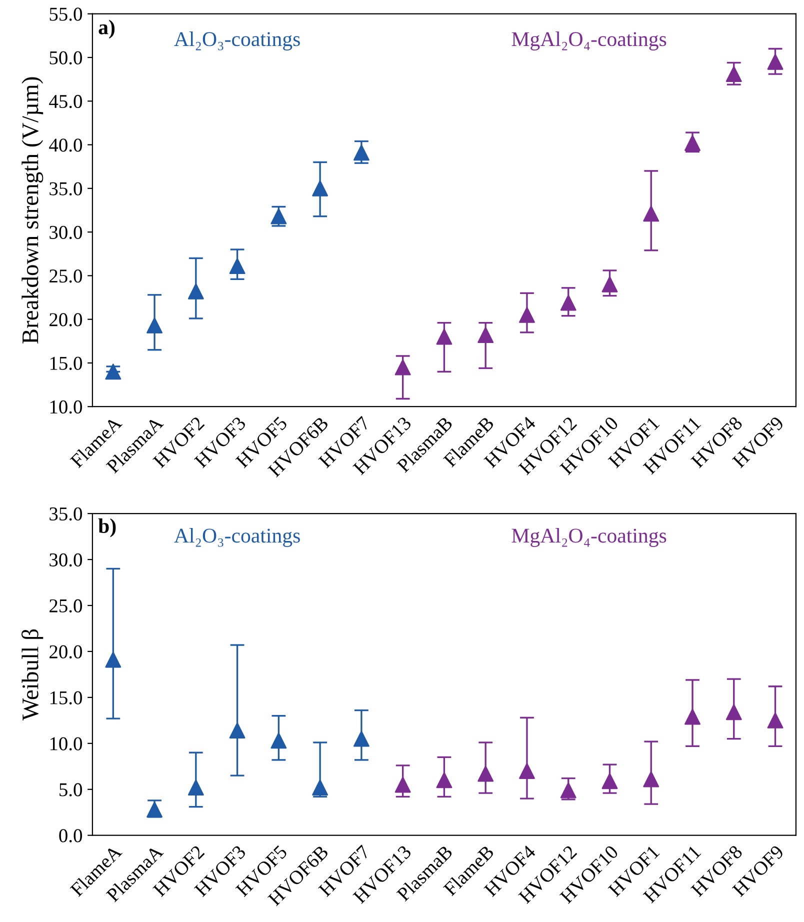  What do you see at coordinates (66, 14) in the screenshot?
I see `y-tick-label: 55.0` at bounding box center [66, 14].